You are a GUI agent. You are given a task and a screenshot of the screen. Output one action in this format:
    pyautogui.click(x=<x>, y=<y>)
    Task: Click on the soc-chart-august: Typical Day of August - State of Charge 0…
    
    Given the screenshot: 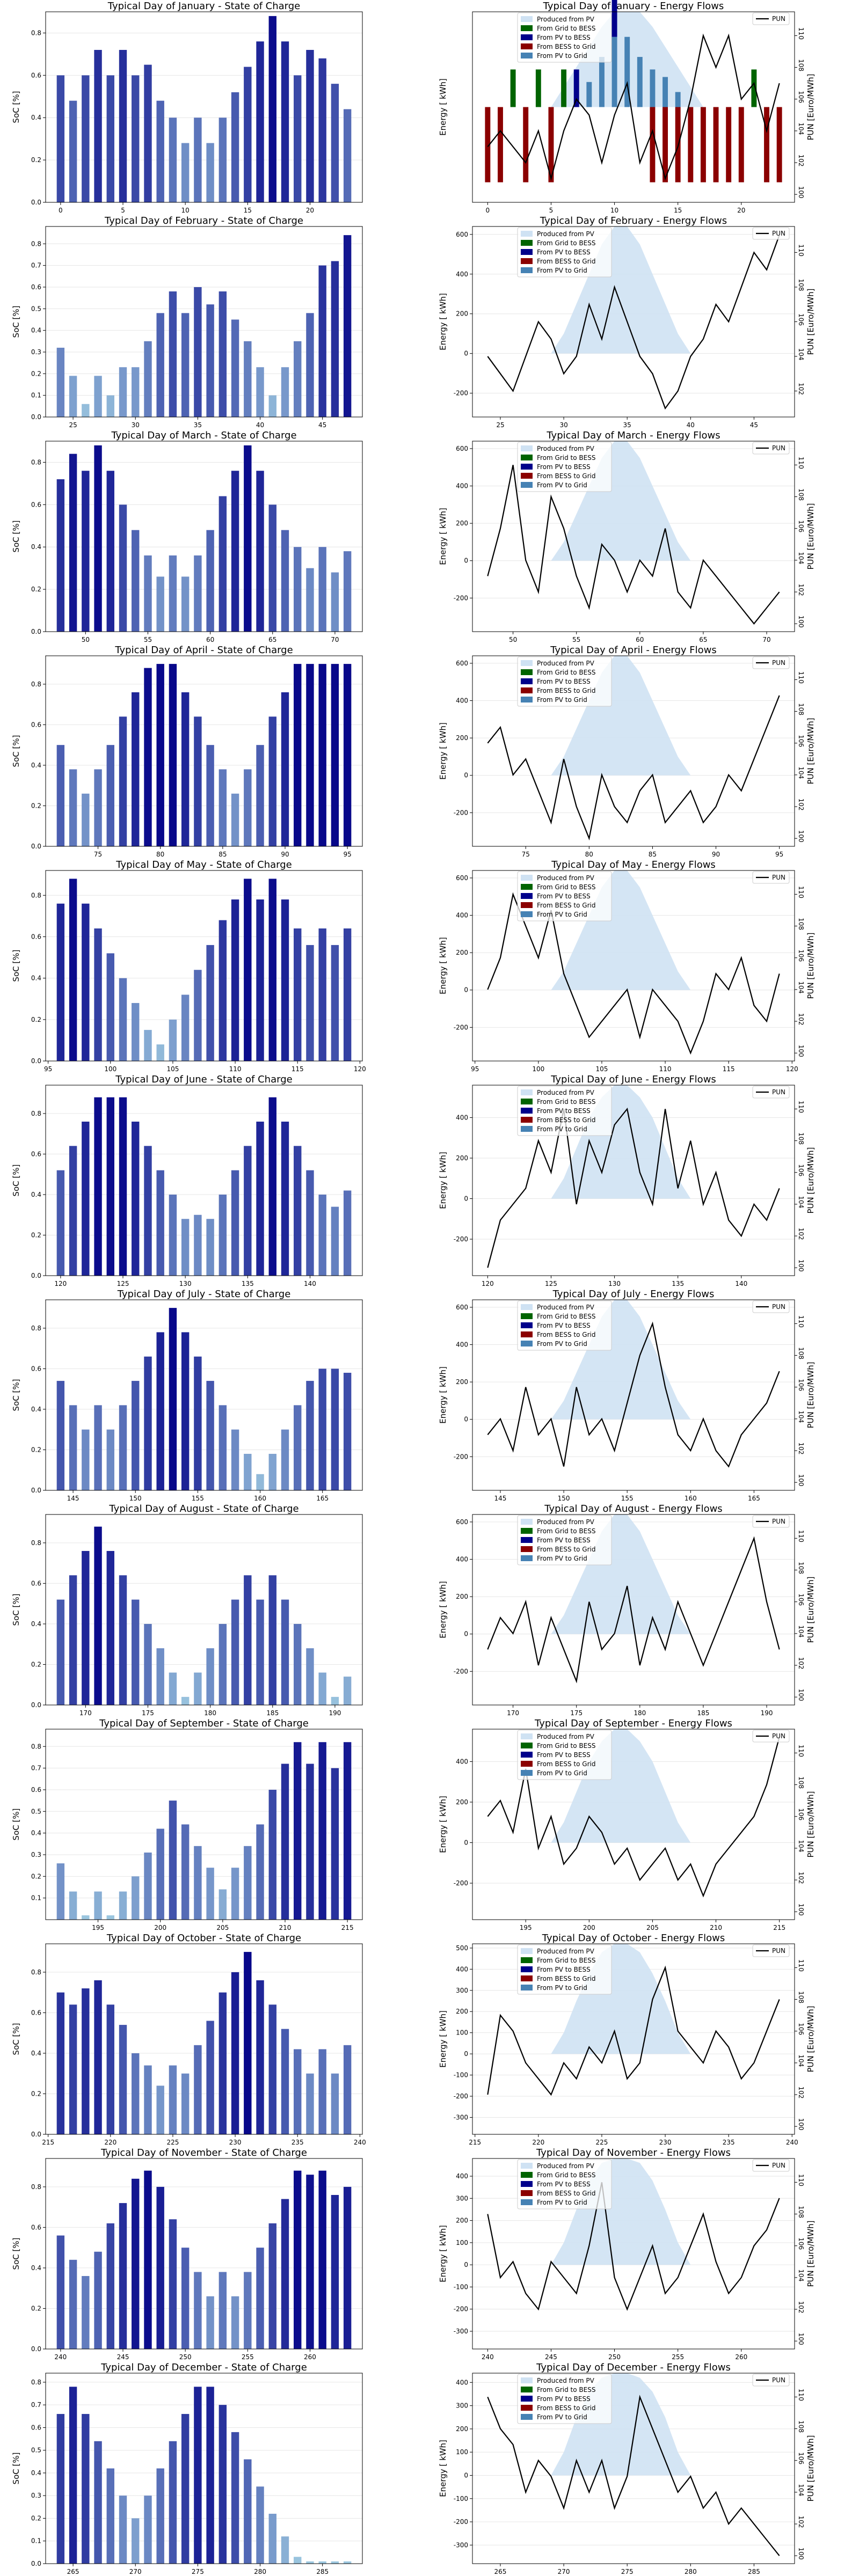 What is the action you would take?
    pyautogui.click(x=187, y=1610)
    